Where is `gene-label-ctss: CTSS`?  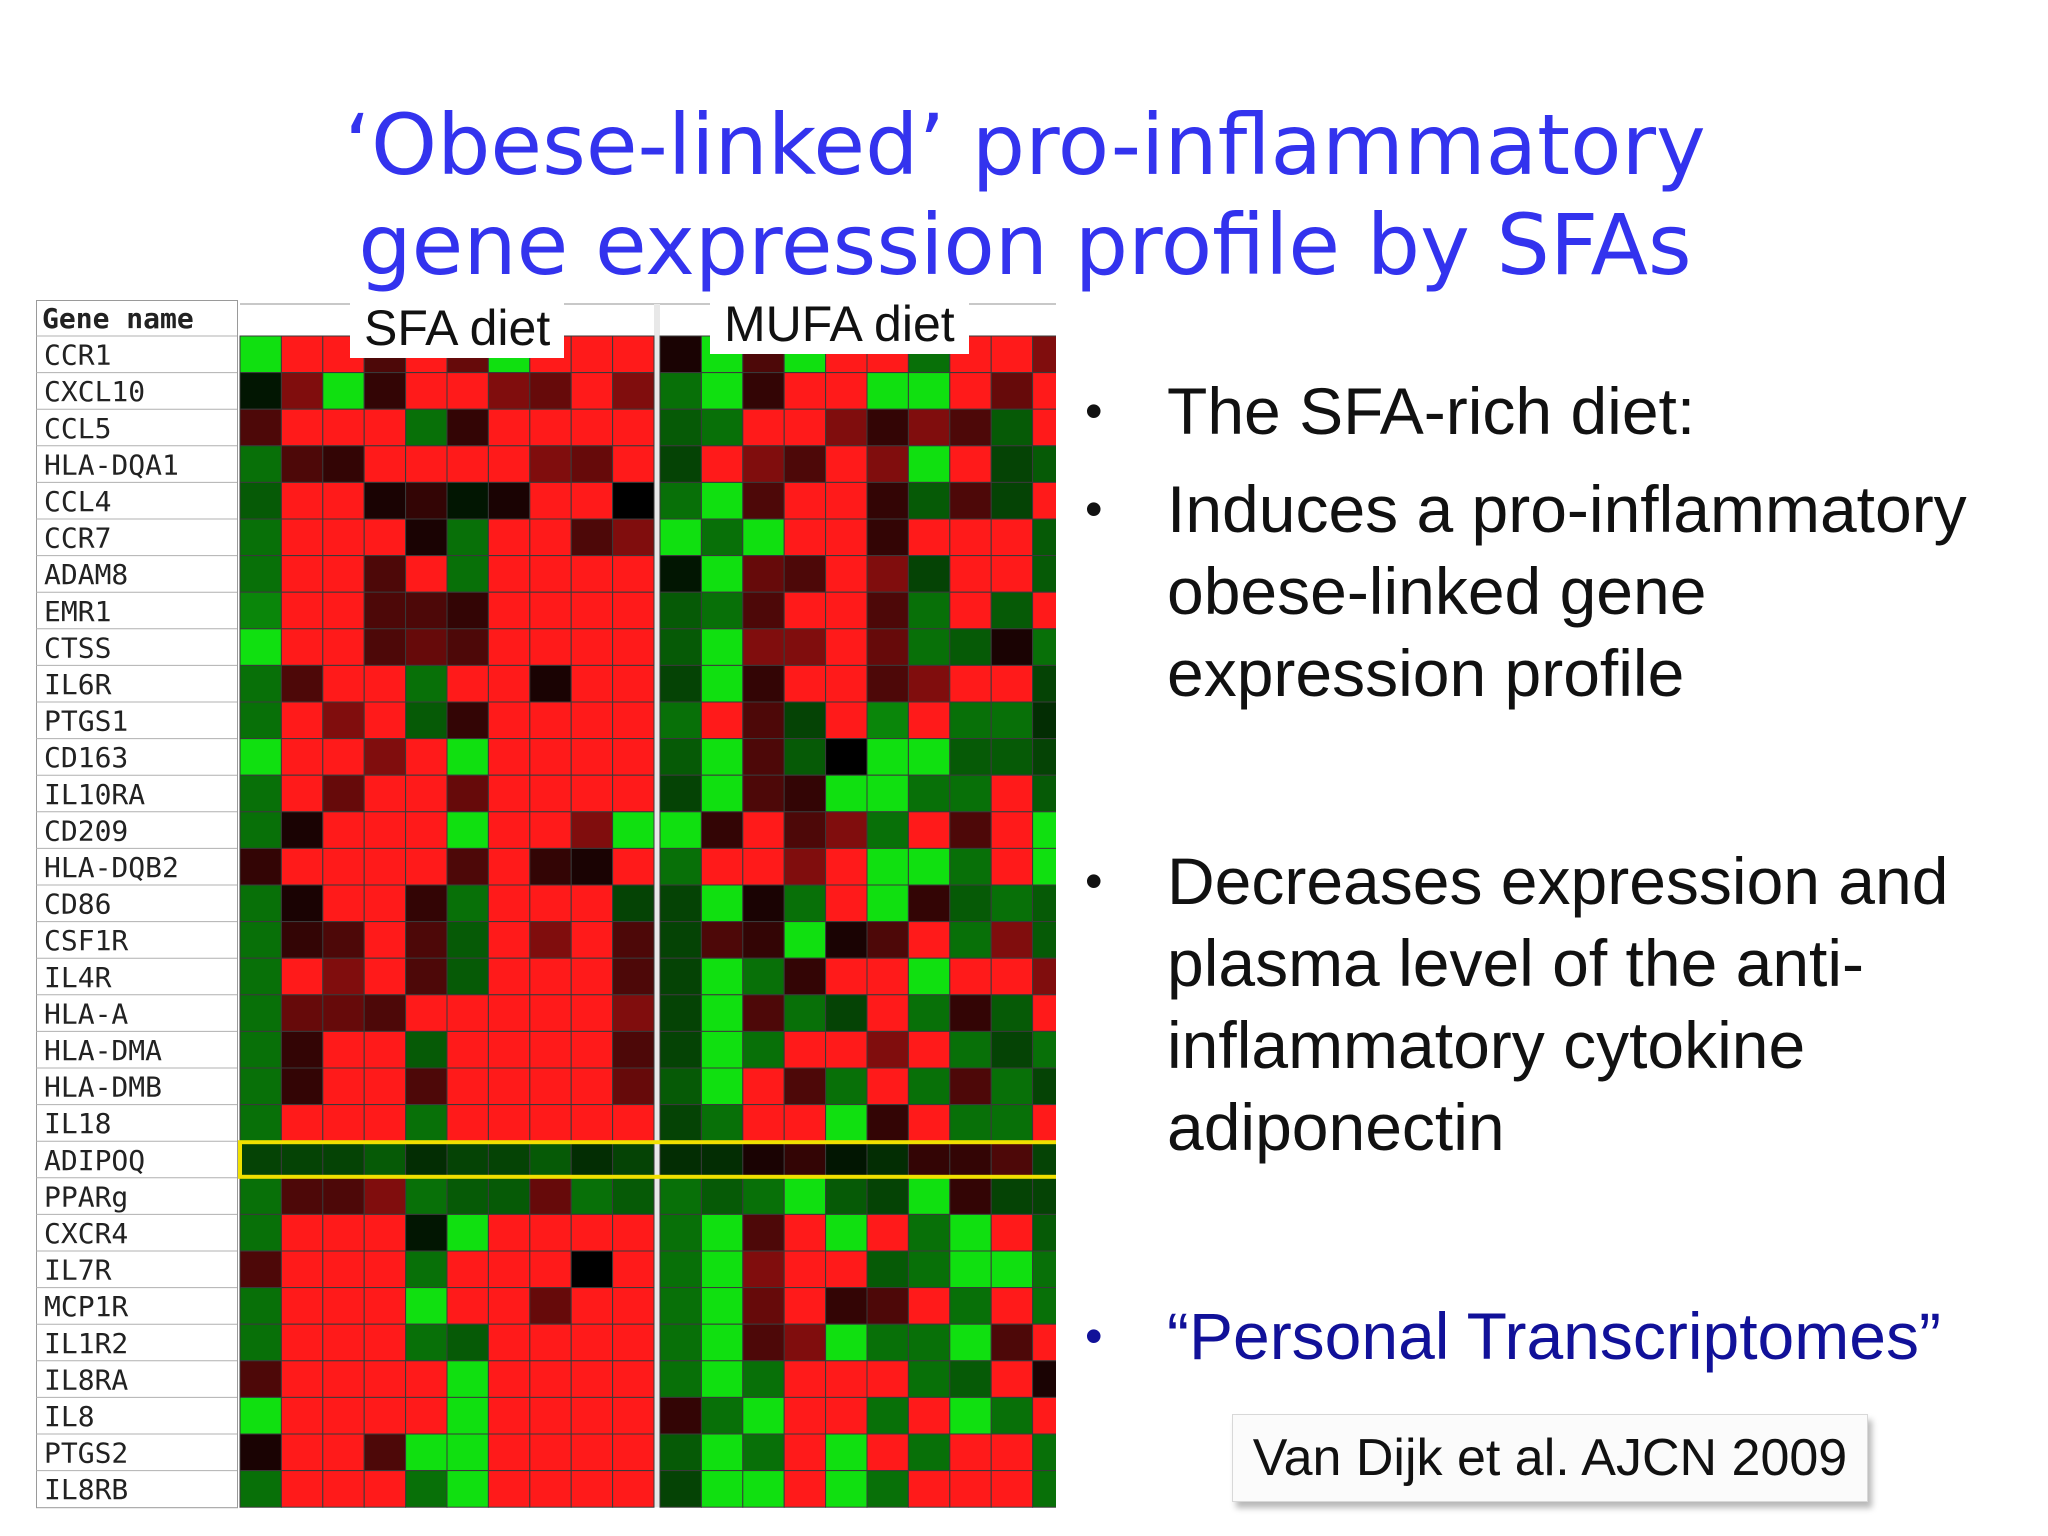
gene-label-ctss: CTSS is located at coordinates (77, 647).